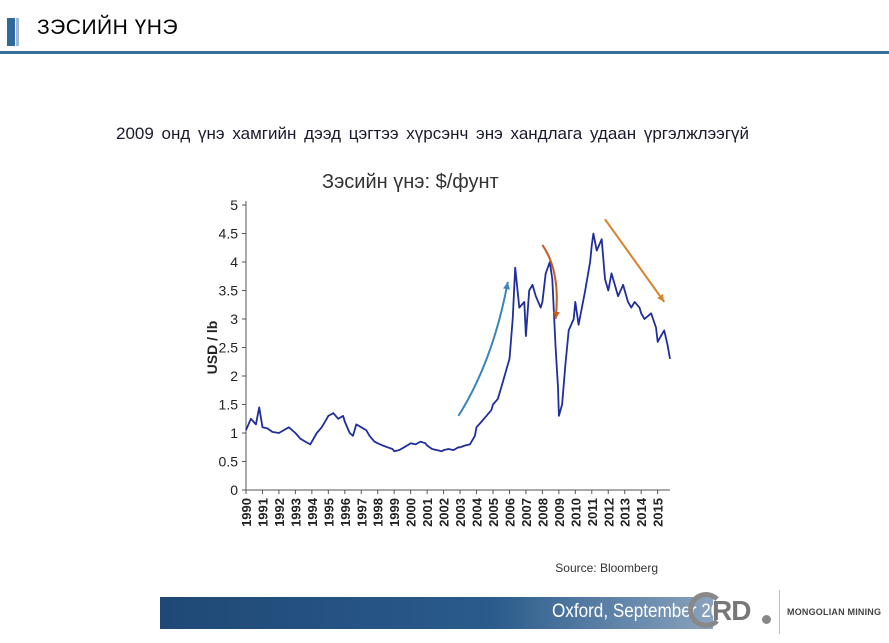 The width and height of the screenshot is (889, 643). What do you see at coordinates (108, 27) in the screenshot?
I see `page-title: ЗЭСИЙН ҮНЭ` at bounding box center [108, 27].